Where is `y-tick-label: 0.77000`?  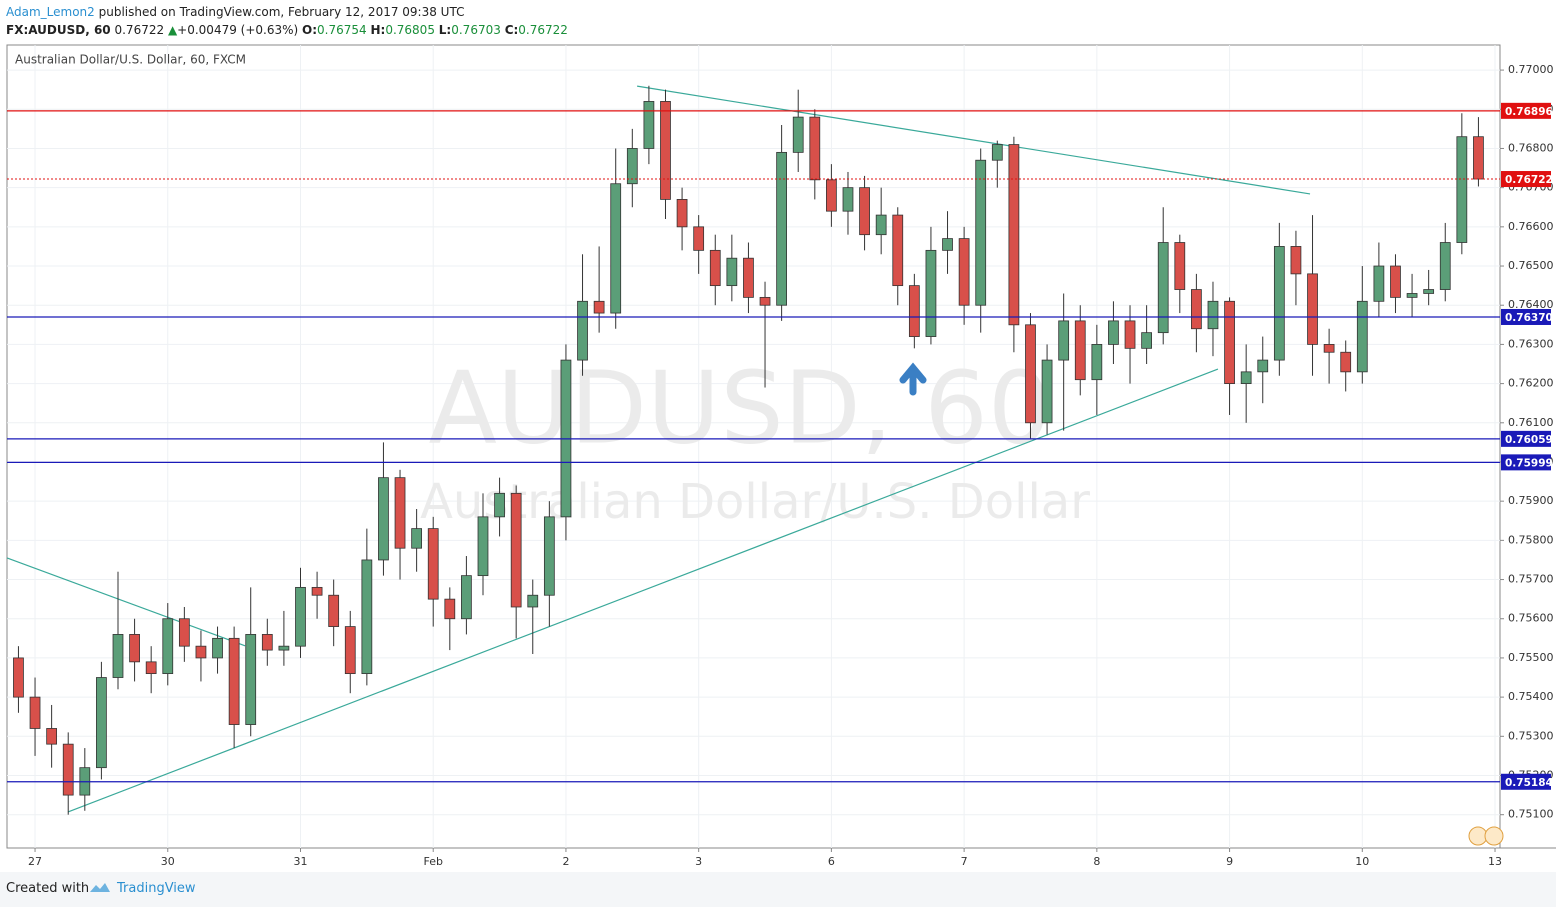
y-tick-label: 0.77000 is located at coordinates (1531, 69).